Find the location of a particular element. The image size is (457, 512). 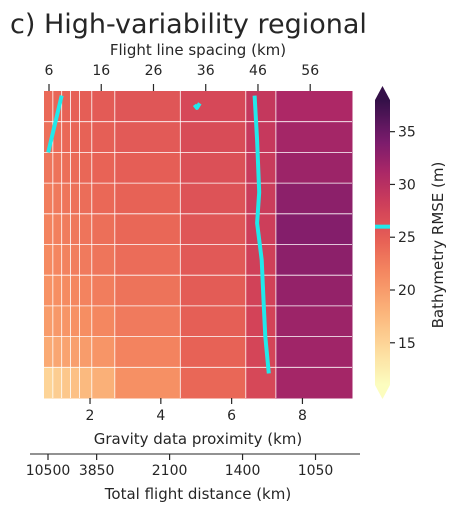

top-x-tick-label: 6 is located at coordinates (49, 71).